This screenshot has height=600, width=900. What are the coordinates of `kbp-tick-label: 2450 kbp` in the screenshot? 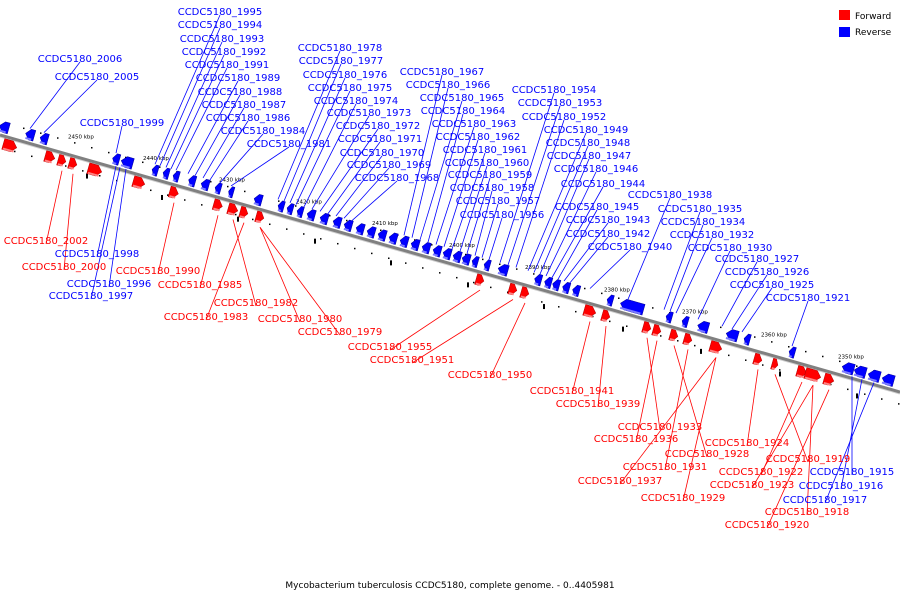 It's located at (81, 137).